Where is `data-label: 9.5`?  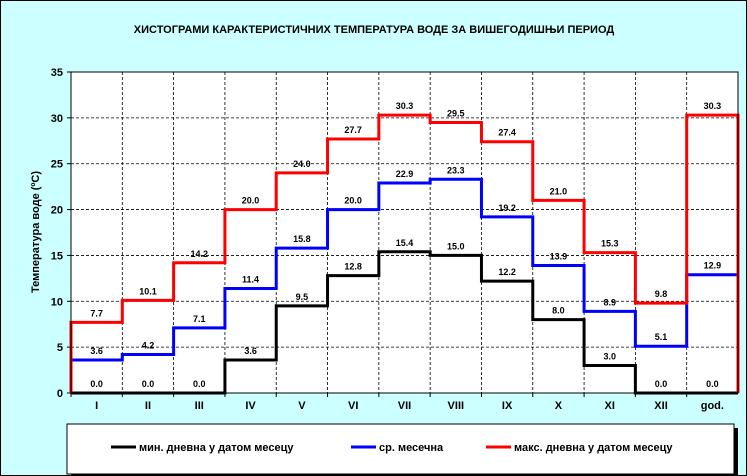 data-label: 9.5 is located at coordinates (302, 297).